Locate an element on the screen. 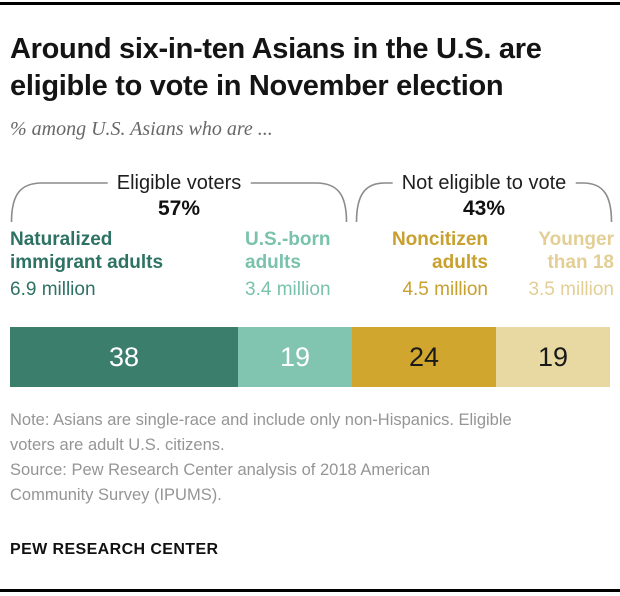 The image size is (620, 596). bar-segment-younger-18: 19 is located at coordinates (553, 357).